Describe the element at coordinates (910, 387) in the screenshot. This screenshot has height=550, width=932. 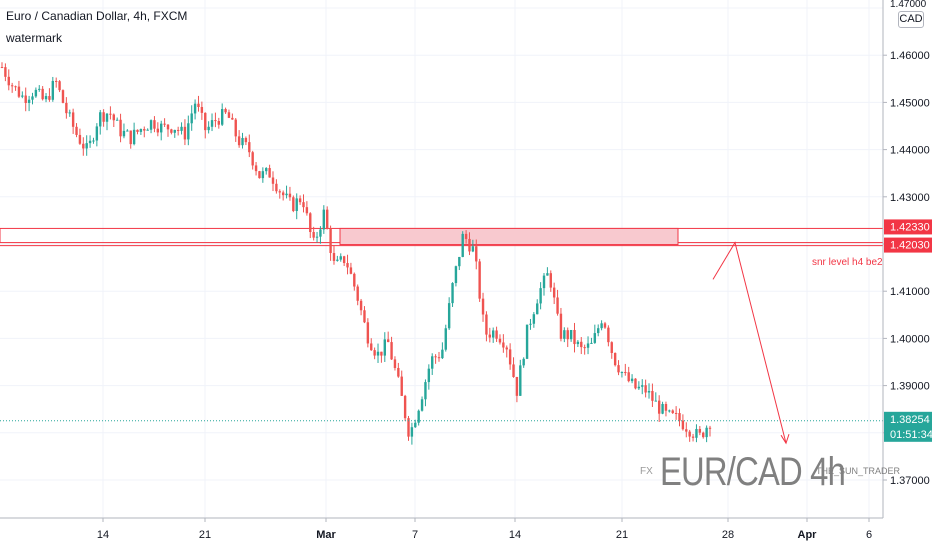
I see `price-tick-label: 1.39000` at that location.